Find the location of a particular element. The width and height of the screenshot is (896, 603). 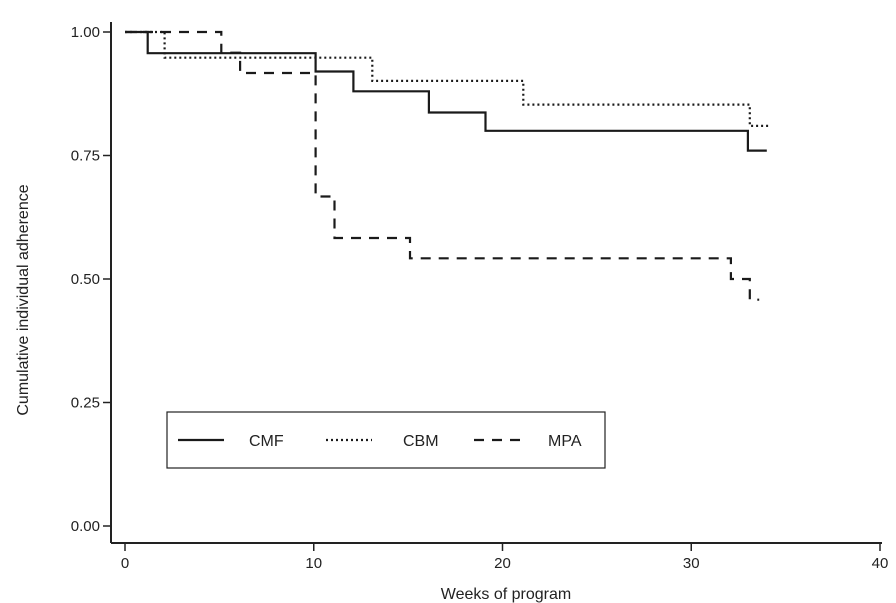

x-tick-label: 20 is located at coordinates (502, 563).